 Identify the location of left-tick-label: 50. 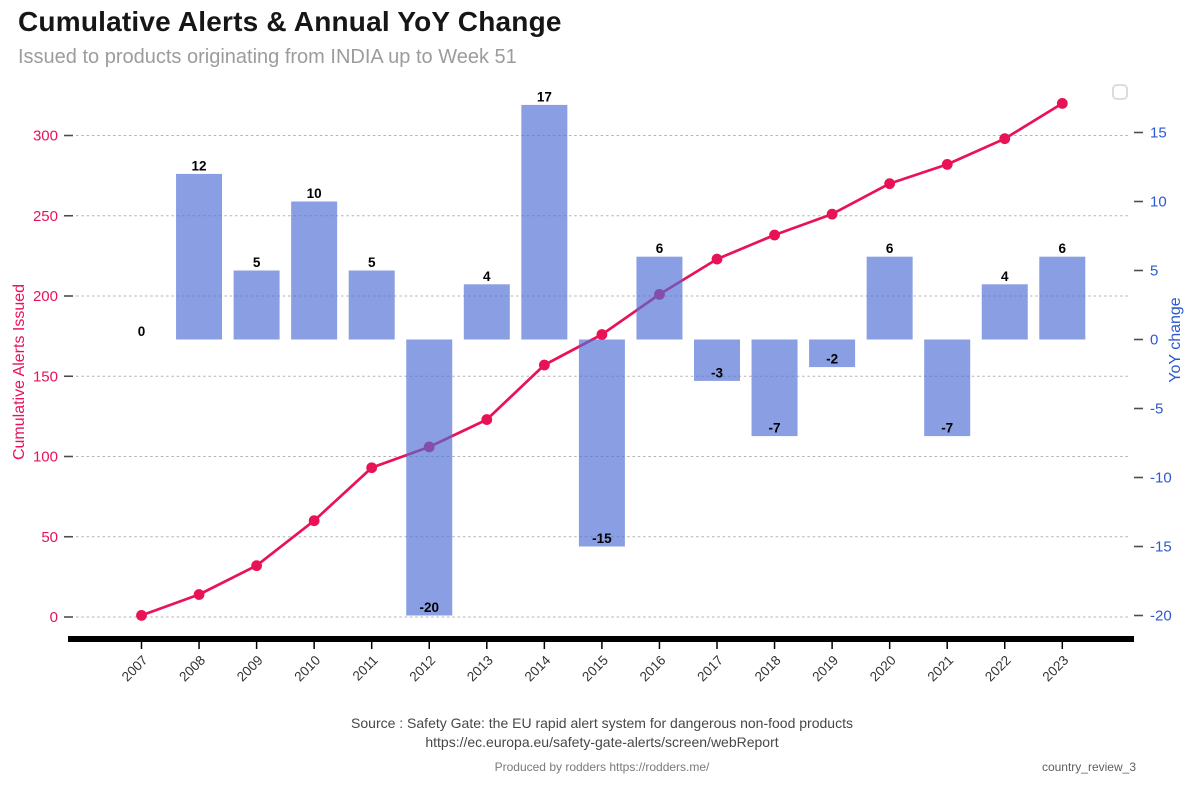
(49, 537).